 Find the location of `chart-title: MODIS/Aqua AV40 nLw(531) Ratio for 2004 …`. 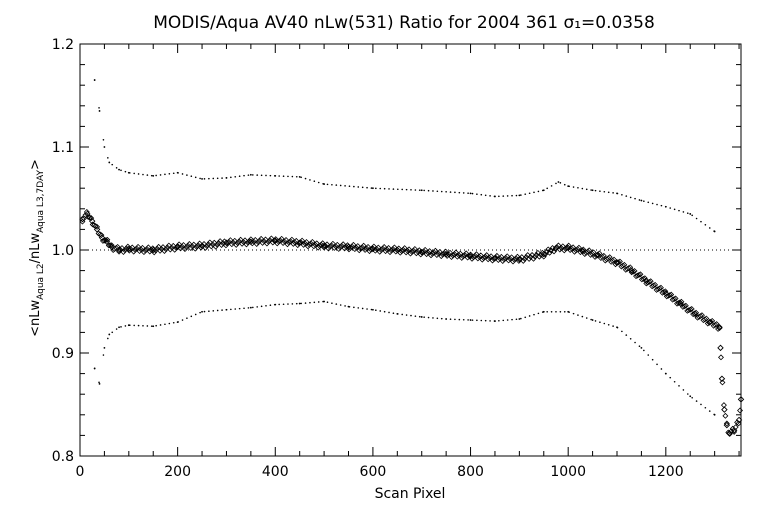

chart-title: MODIS/Aqua AV40 nLw(531) Ratio for 2004 … is located at coordinates (404, 23).